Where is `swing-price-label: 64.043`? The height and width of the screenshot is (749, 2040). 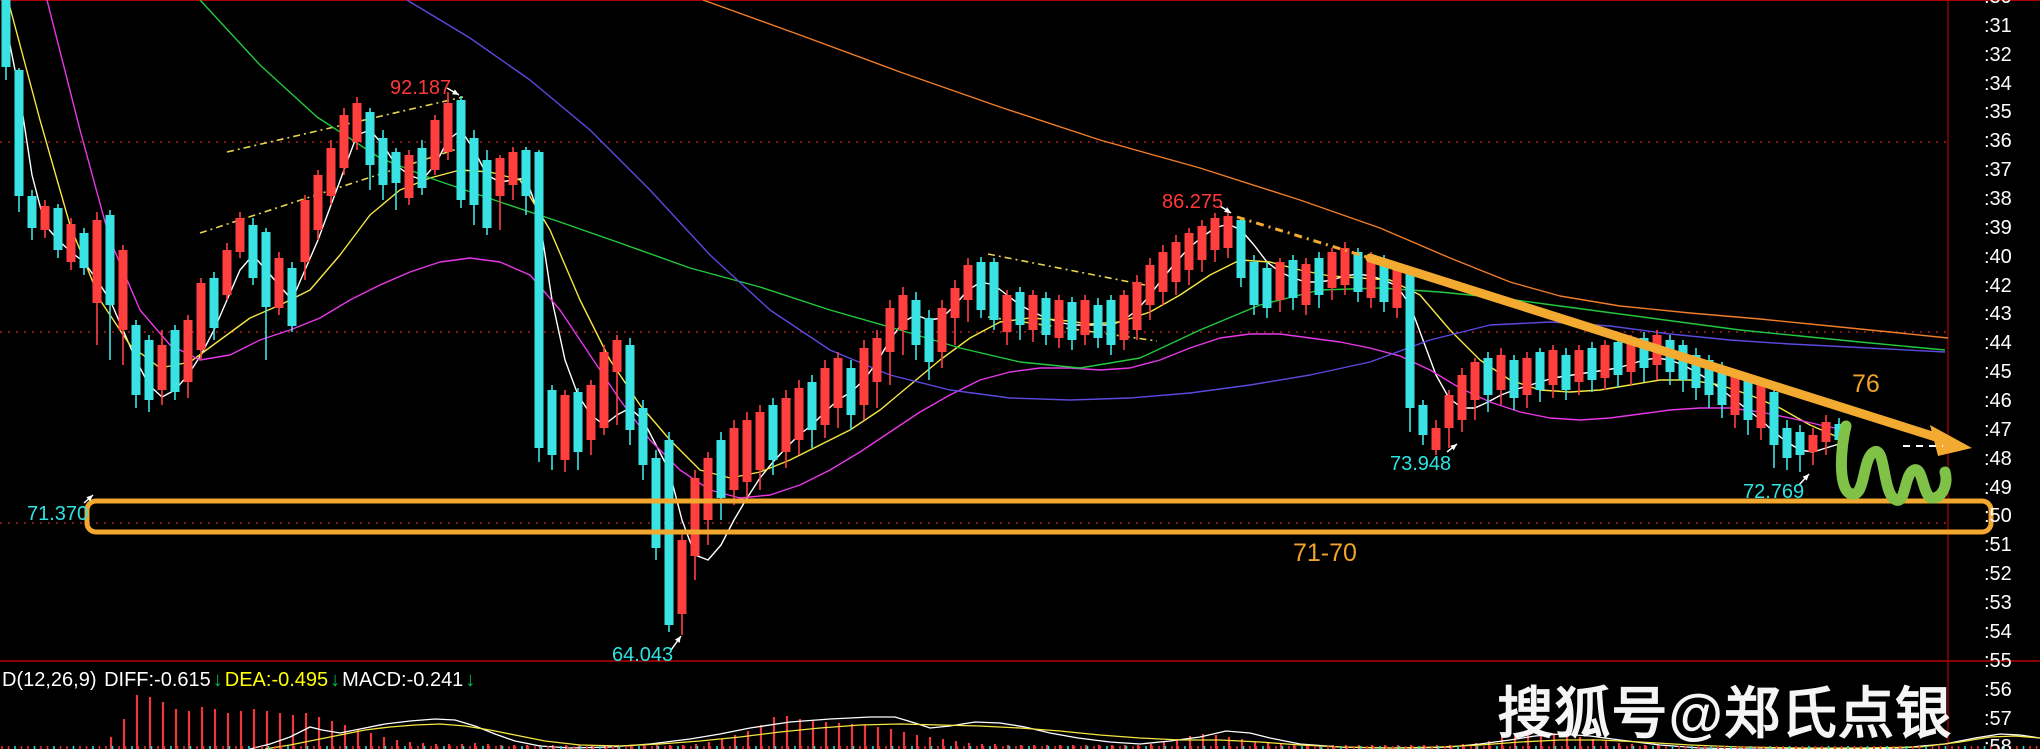 swing-price-label: 64.043 is located at coordinates (643, 655).